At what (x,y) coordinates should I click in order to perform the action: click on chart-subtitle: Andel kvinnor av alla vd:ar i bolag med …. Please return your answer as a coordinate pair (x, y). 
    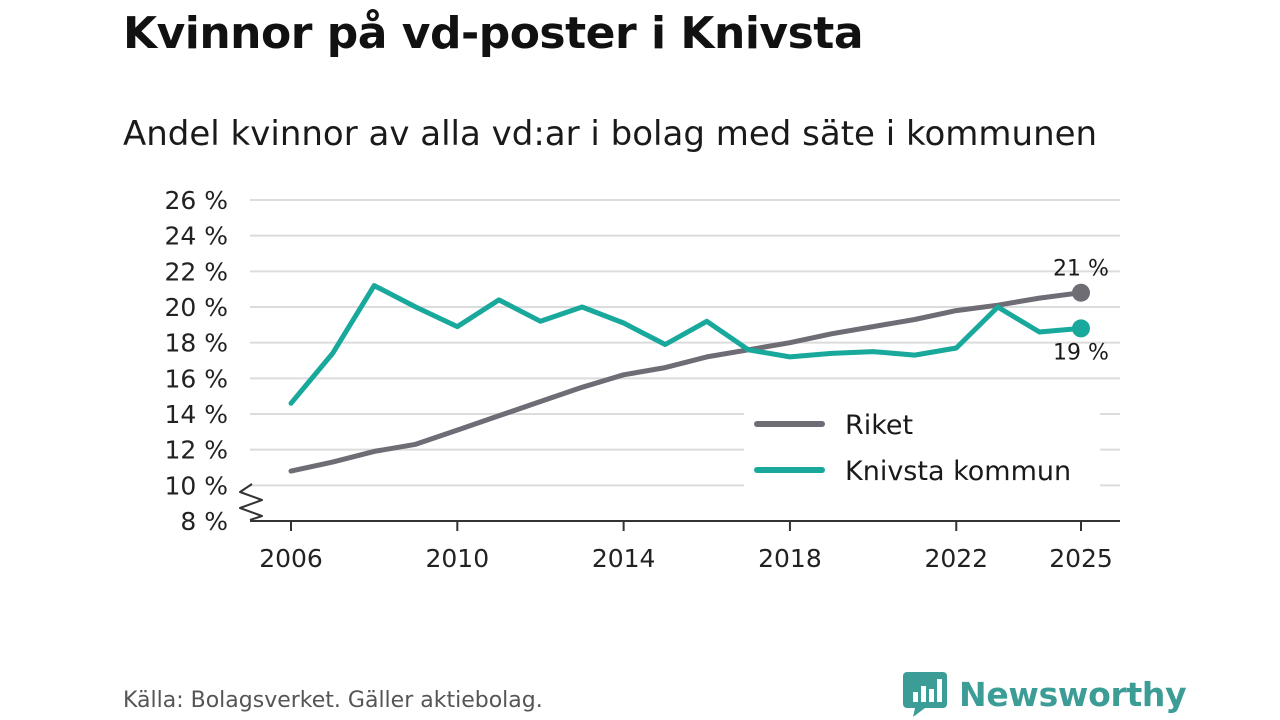
    Looking at the image, I should click on (610, 134).